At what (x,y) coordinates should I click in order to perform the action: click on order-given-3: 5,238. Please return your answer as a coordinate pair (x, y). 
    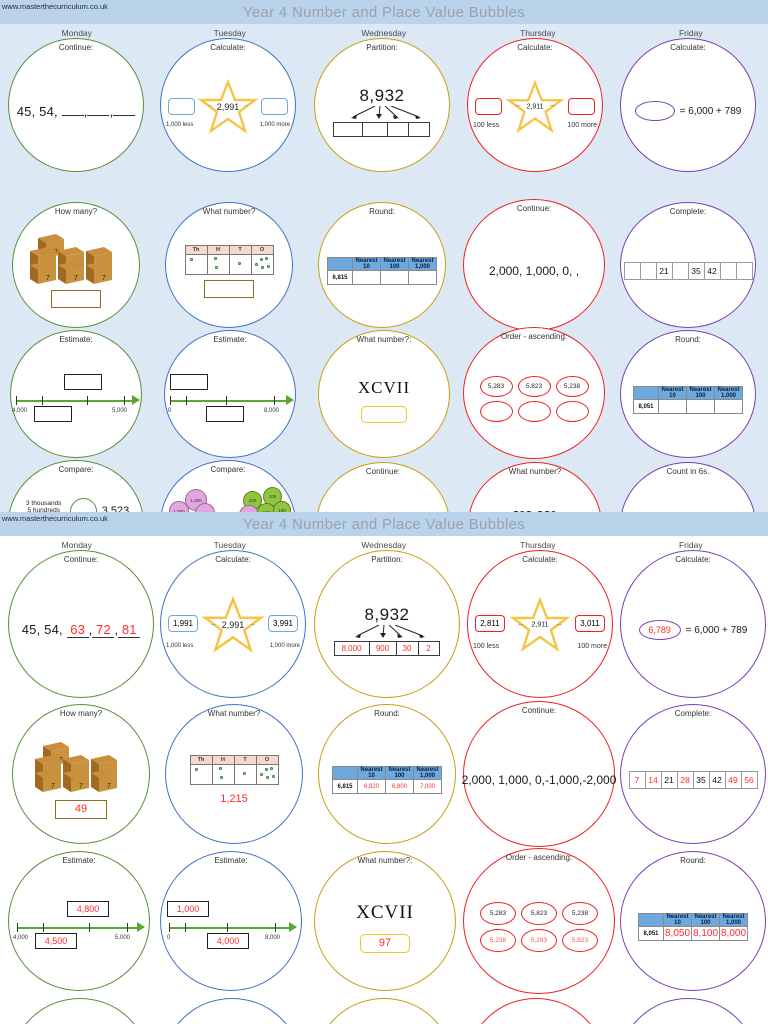
    Looking at the image, I should click on (572, 386).